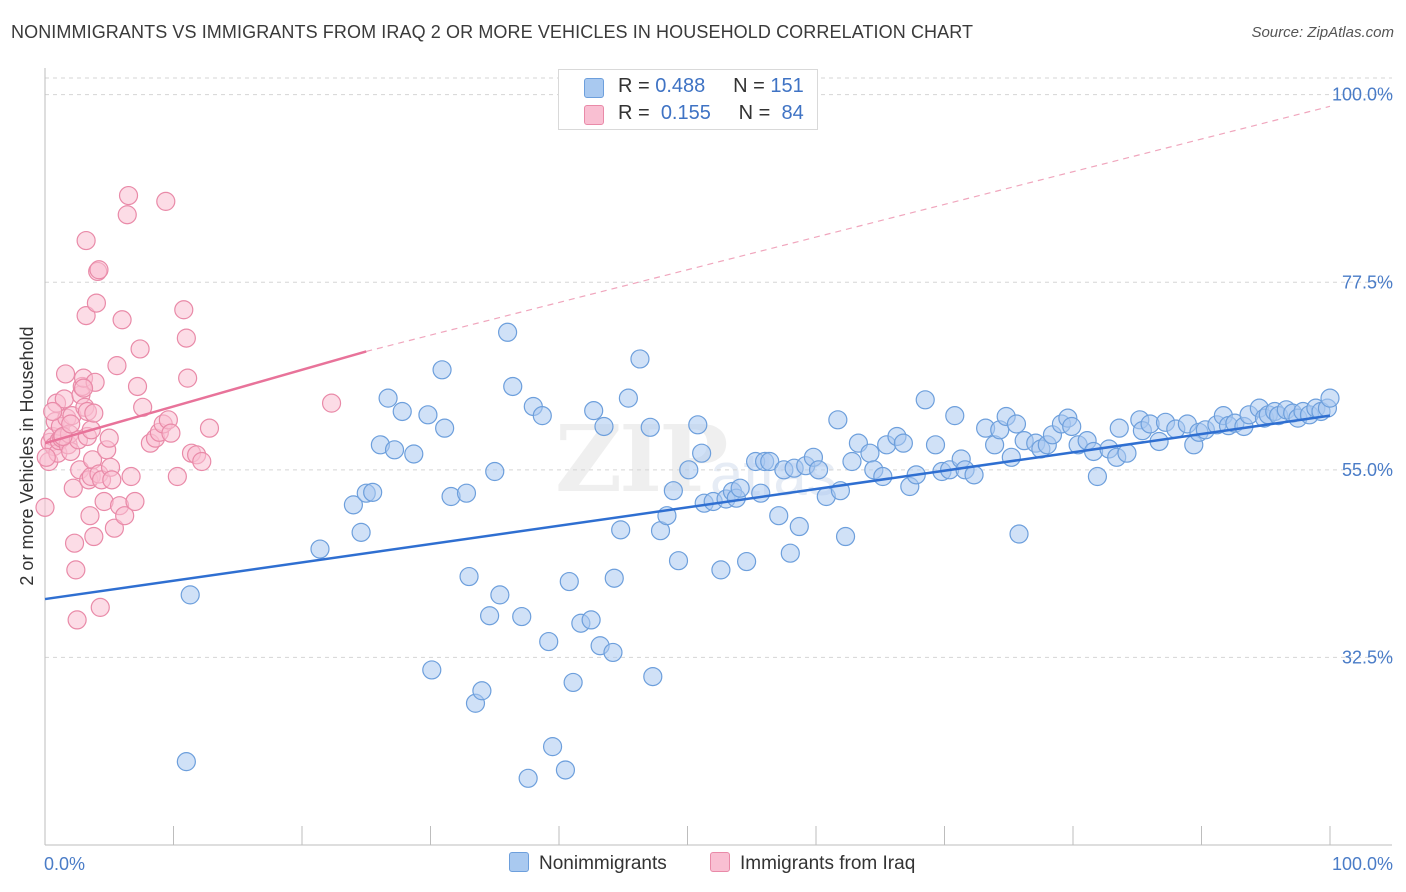 The height and width of the screenshot is (892, 1406). What do you see at coordinates (787, 86) in the screenshot?
I see `n-value: 151` at bounding box center [787, 86].